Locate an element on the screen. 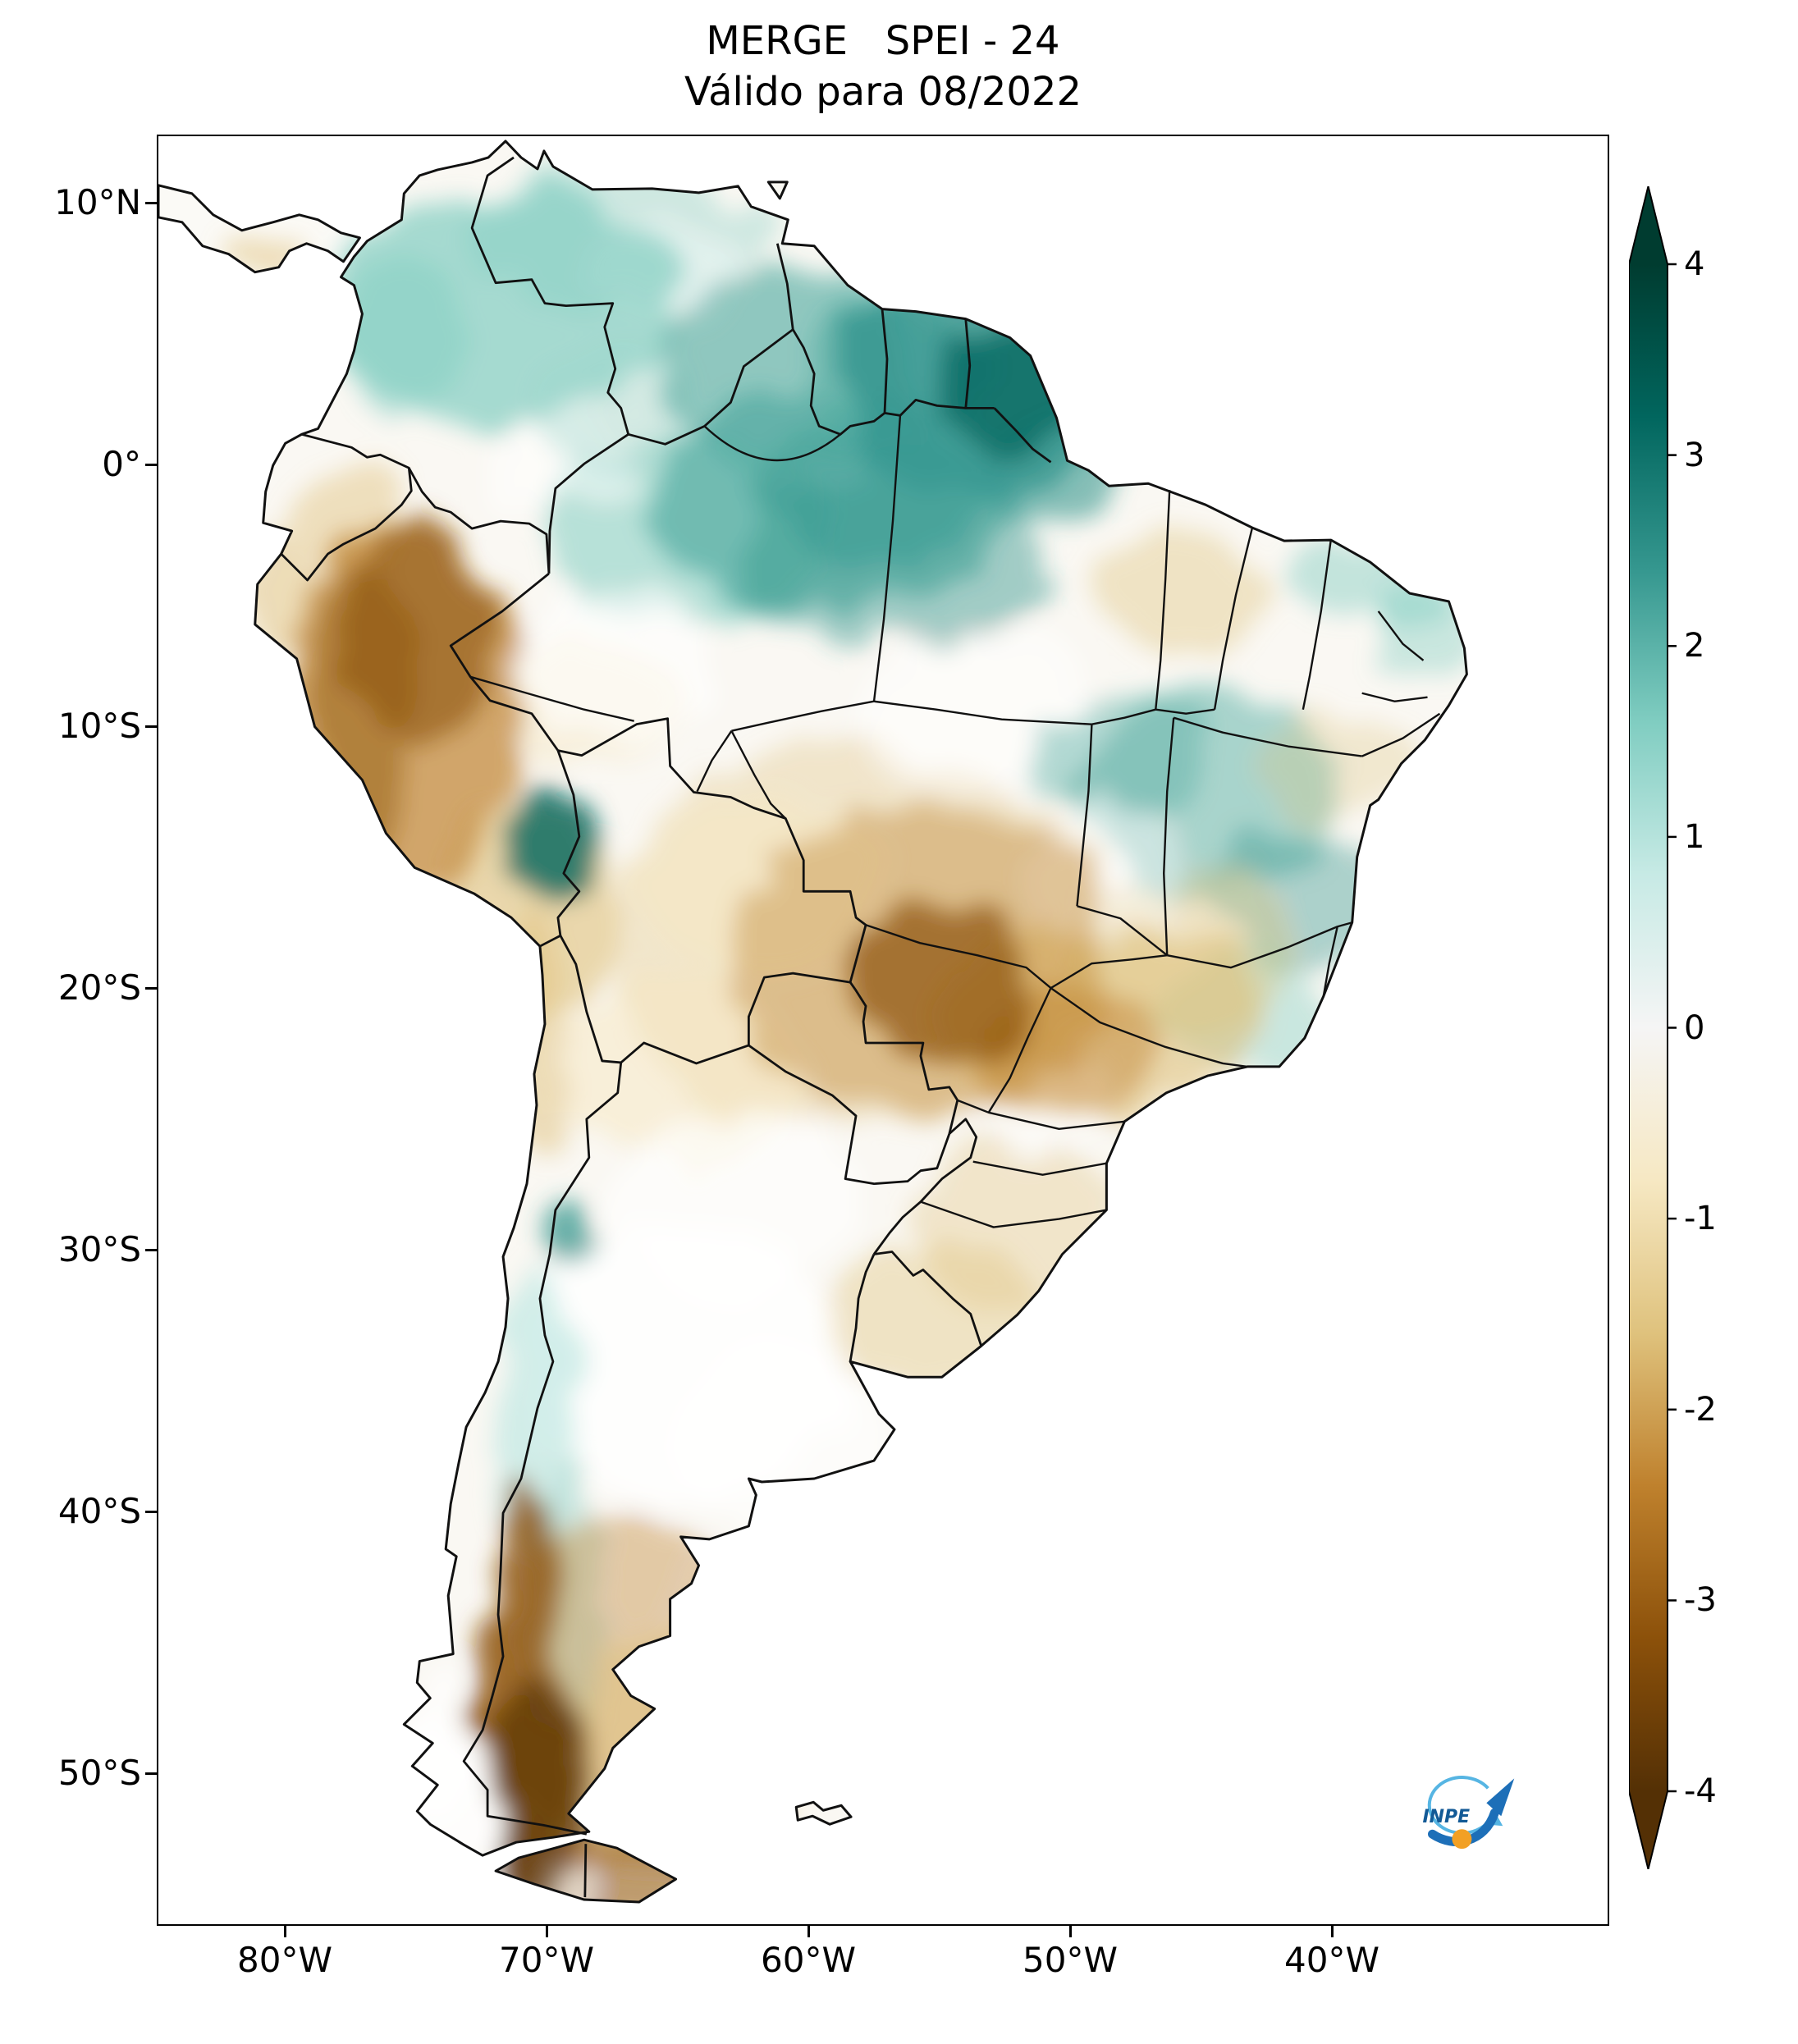  x-axis-tick-label: 80°W is located at coordinates (284, 1960).